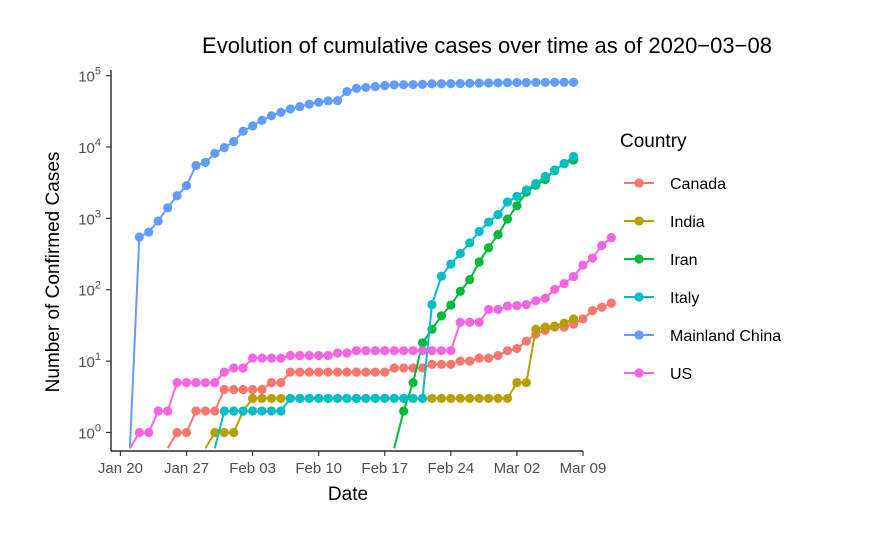  I want to click on legend-title: Country, so click(653, 141).